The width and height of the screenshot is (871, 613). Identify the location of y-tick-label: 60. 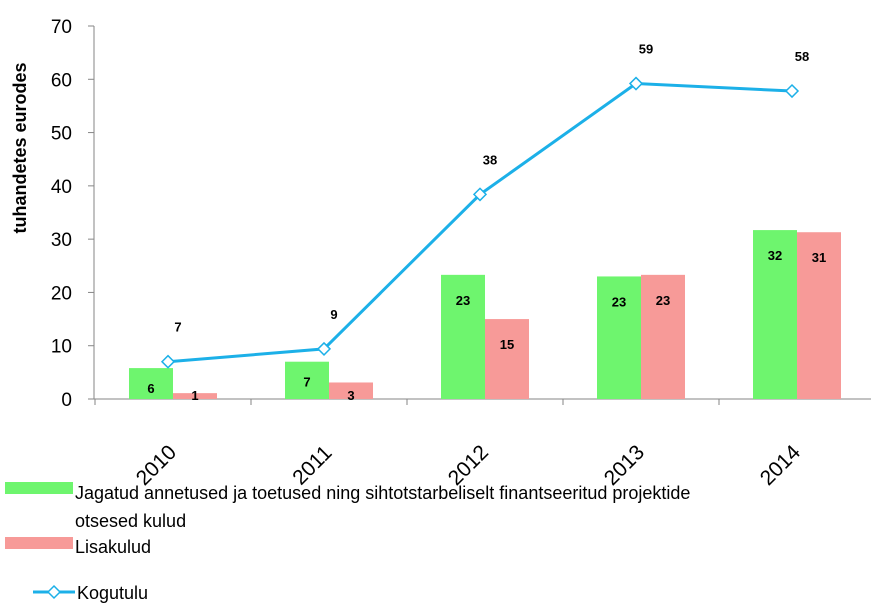
(61, 80).